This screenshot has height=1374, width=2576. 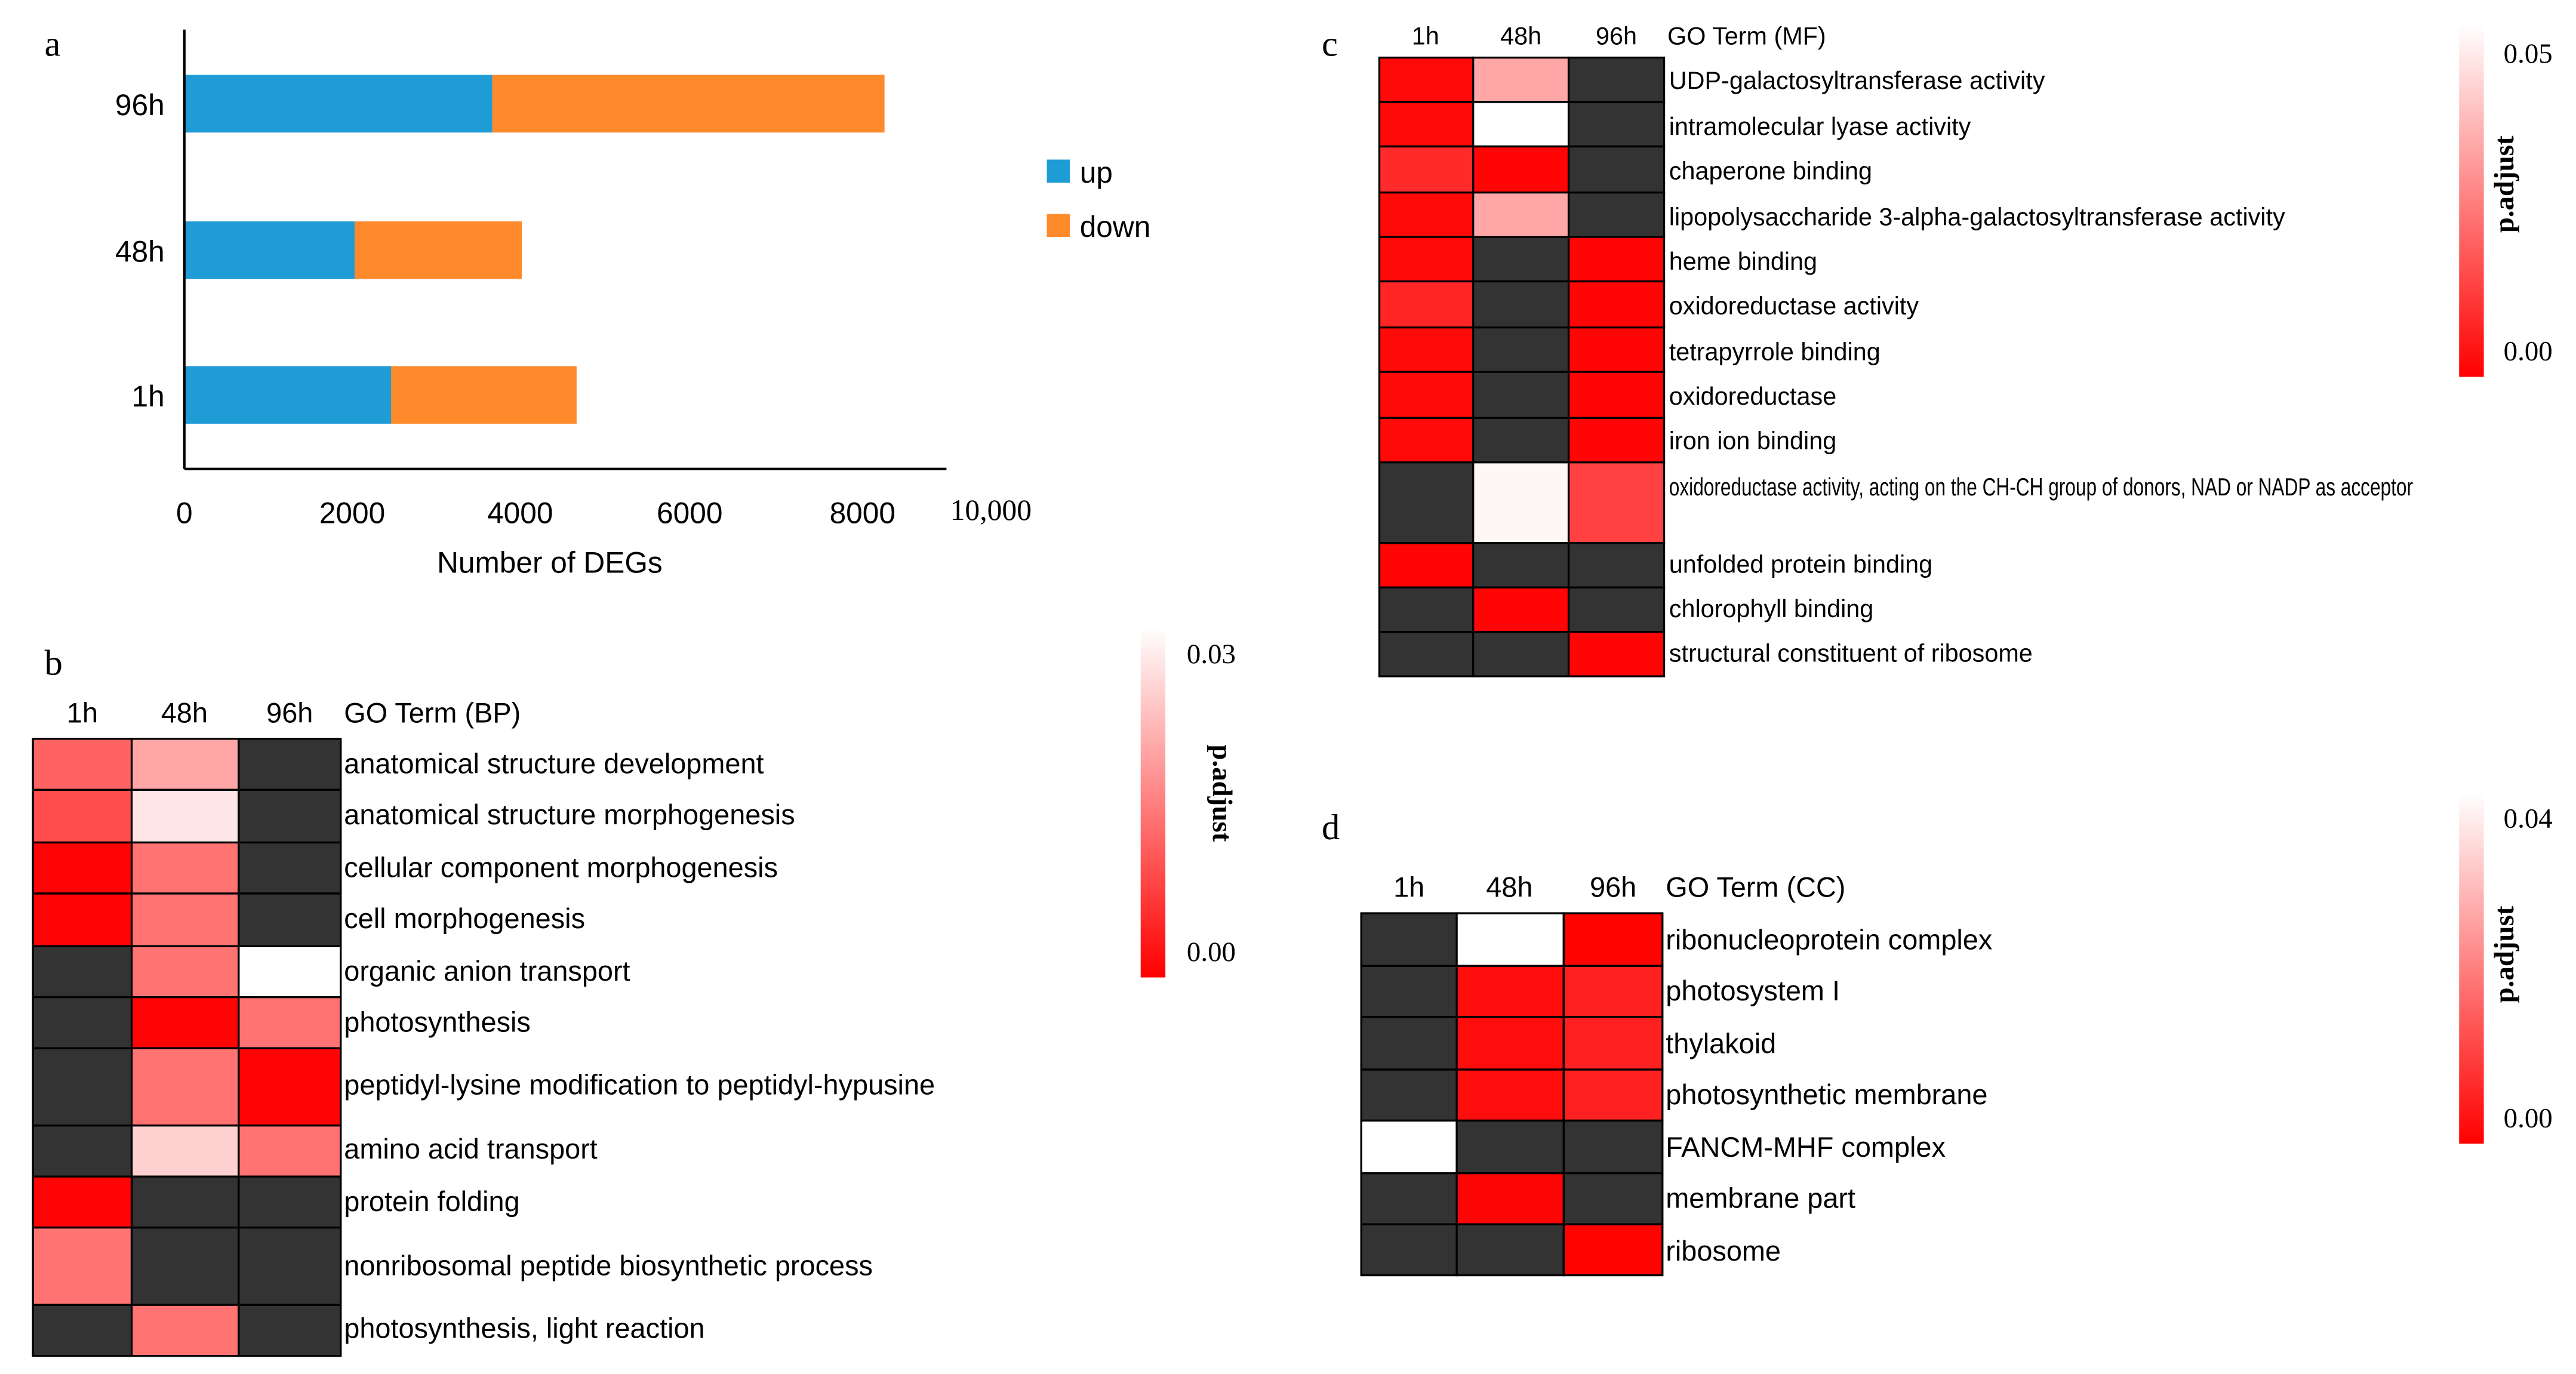 I want to click on heatmap-cells-cc, so click(x=1512, y=1094).